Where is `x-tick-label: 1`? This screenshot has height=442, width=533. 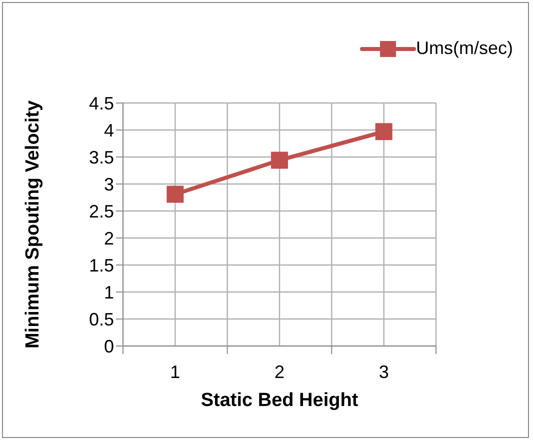
x-tick-label: 1 is located at coordinates (175, 372).